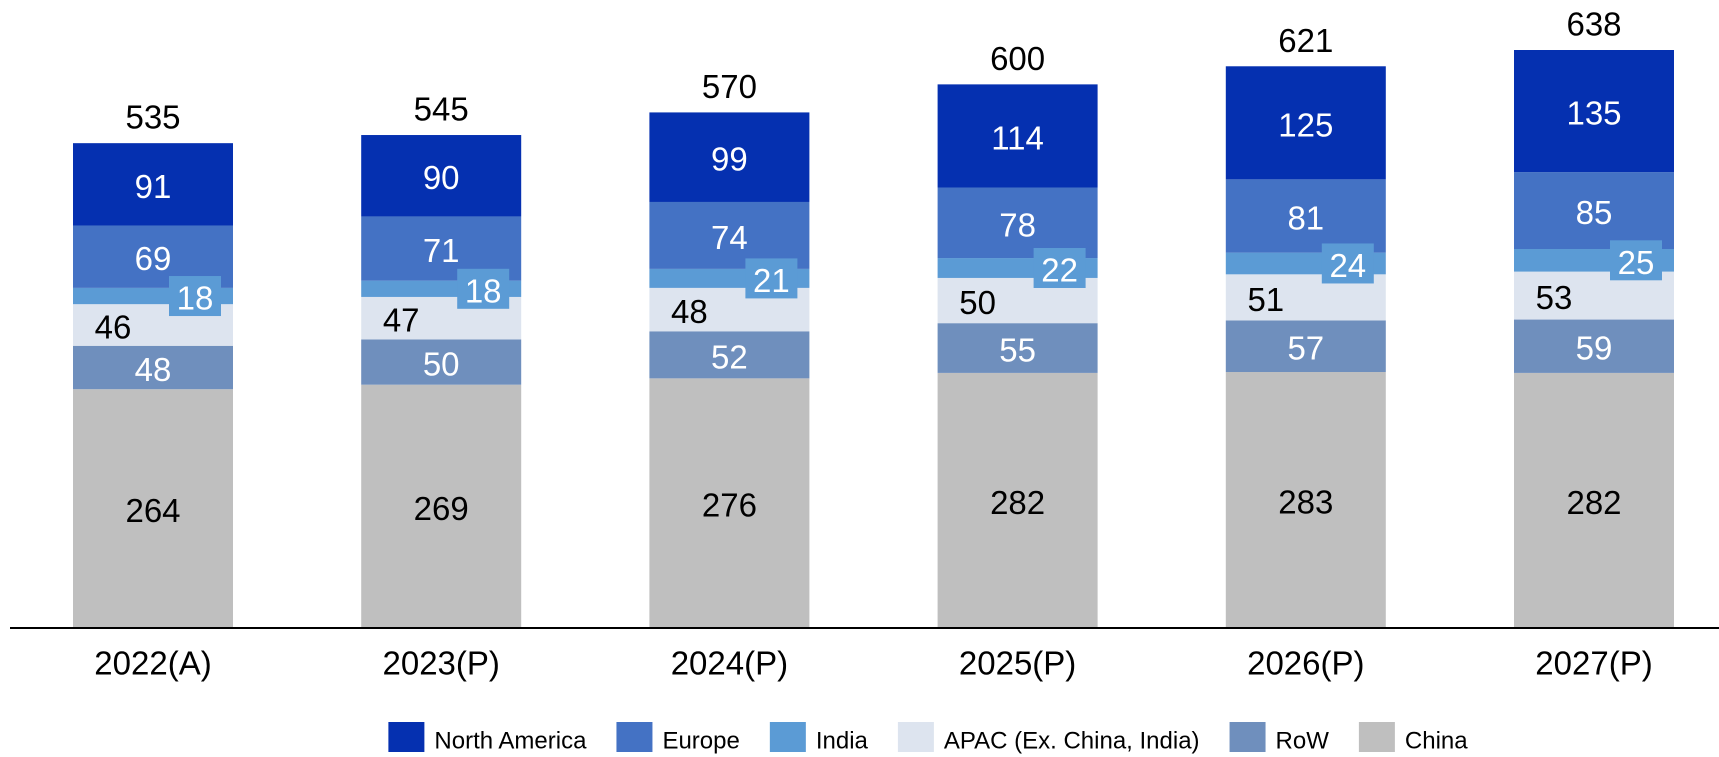  Describe the element at coordinates (1593, 663) in the screenshot. I see `x-tick-label: 2027(P)` at that location.